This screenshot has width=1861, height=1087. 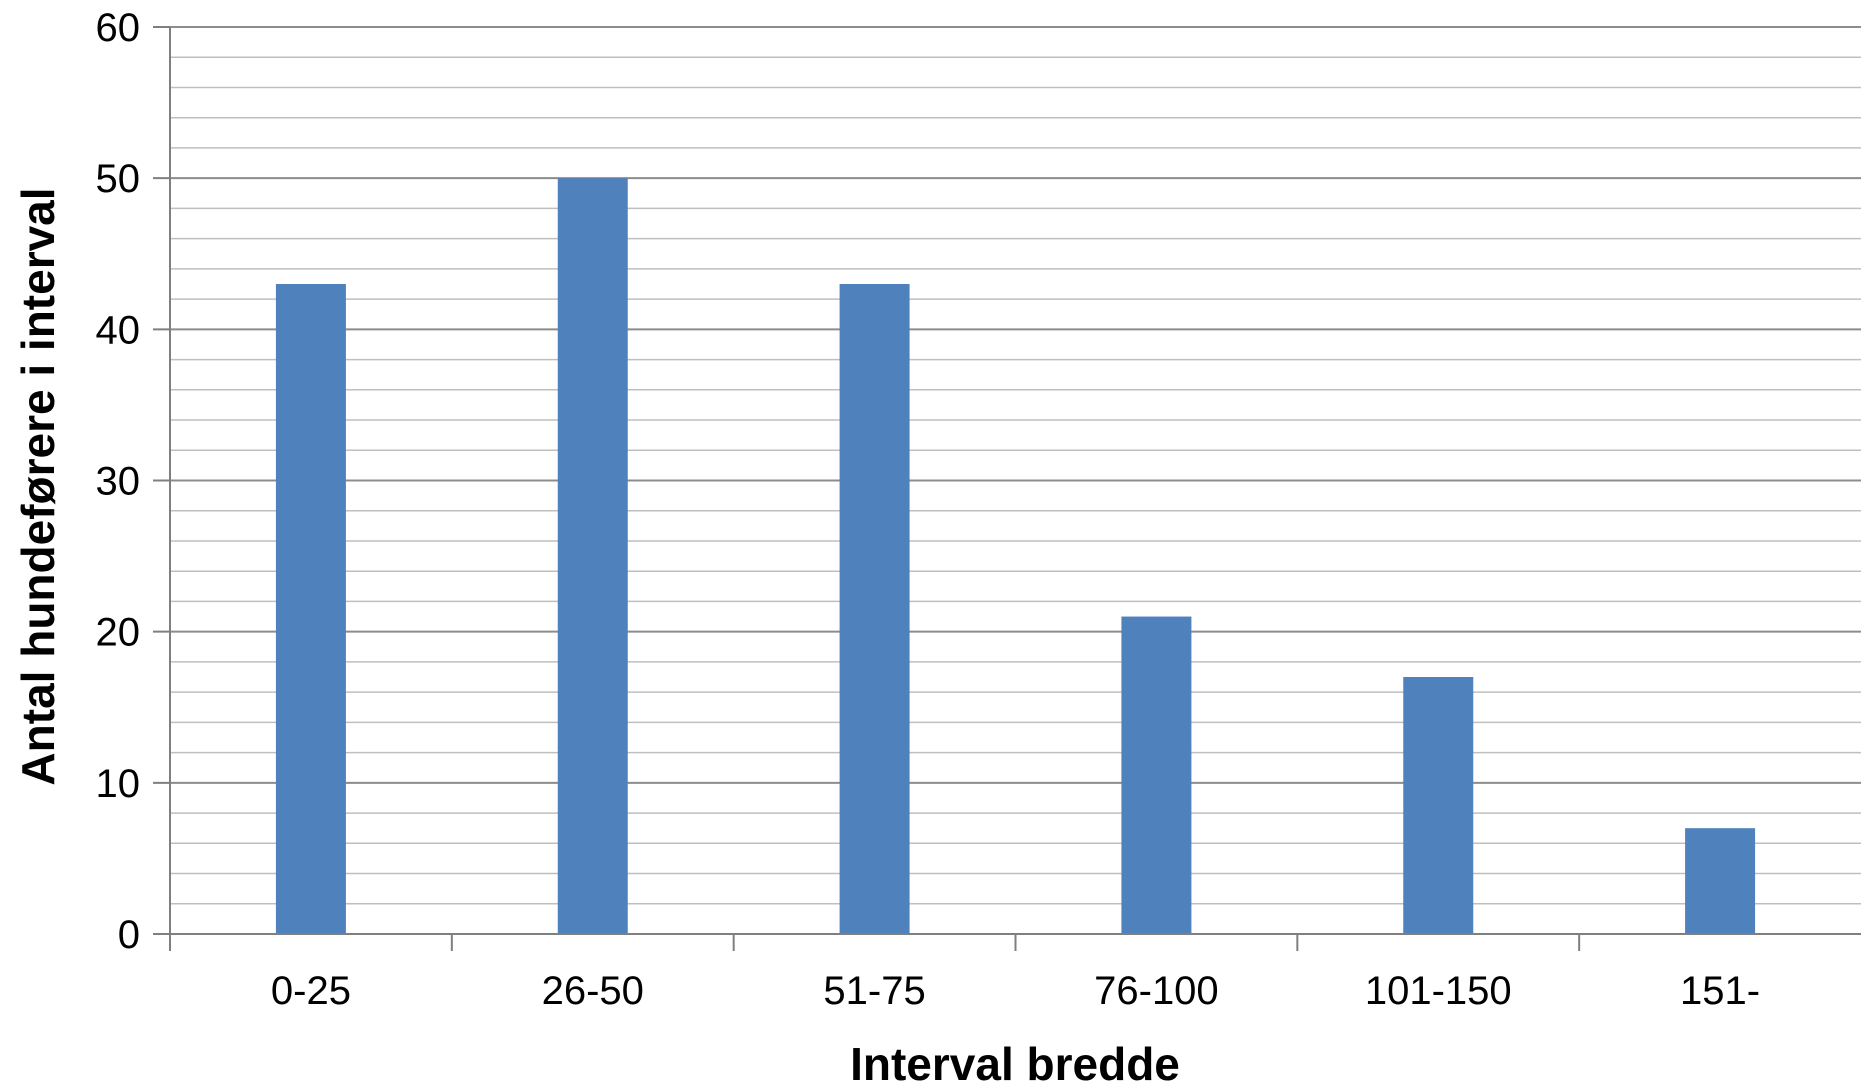 I want to click on y-tick-label: 10, so click(x=118, y=784).